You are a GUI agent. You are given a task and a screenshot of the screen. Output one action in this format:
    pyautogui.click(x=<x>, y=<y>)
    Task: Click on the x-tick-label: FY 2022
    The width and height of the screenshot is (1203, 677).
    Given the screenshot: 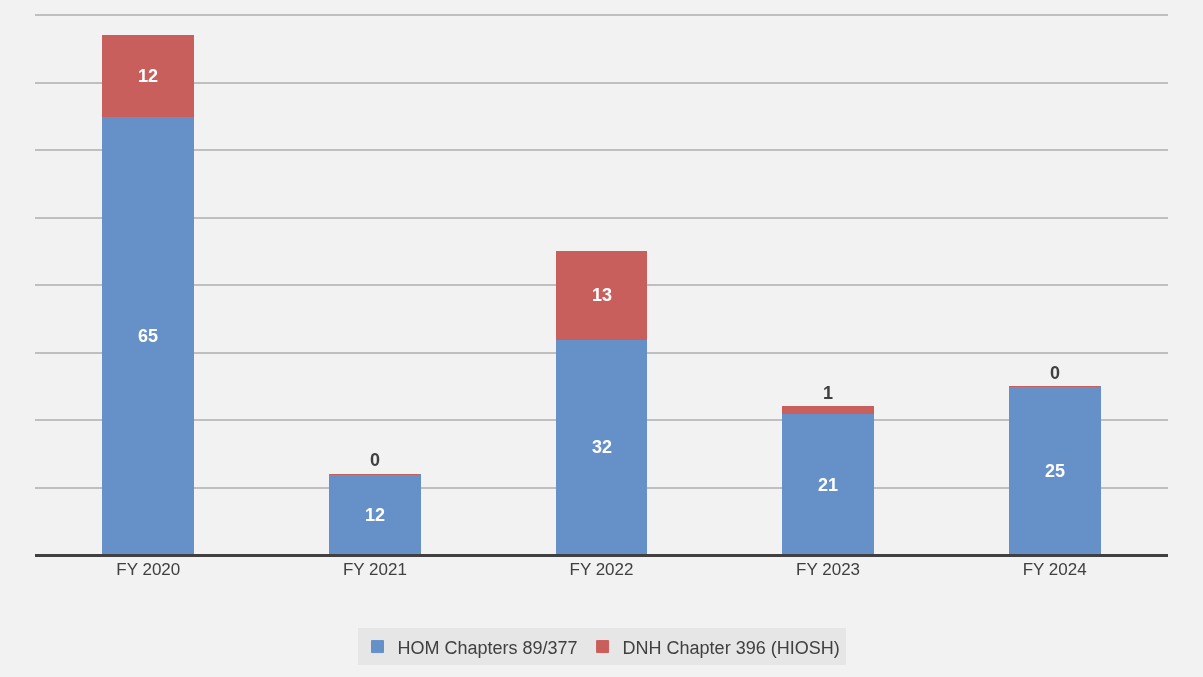 What is the action you would take?
    pyautogui.click(x=601, y=569)
    